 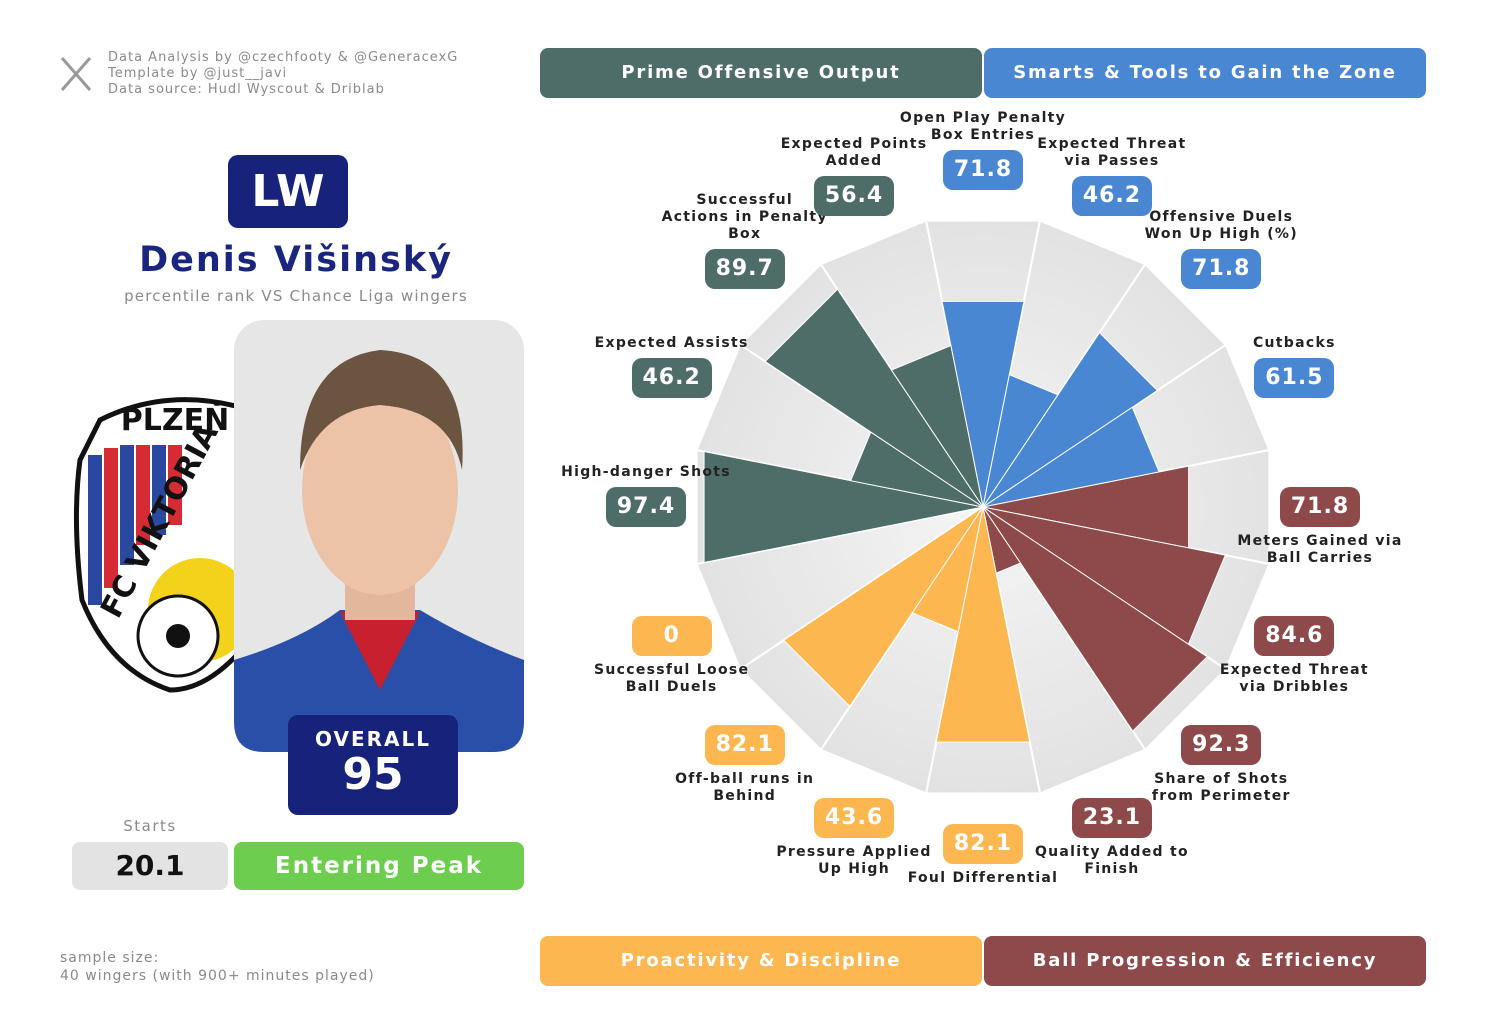 I want to click on legend-item: Proactivity & Discipline, so click(x=761, y=961).